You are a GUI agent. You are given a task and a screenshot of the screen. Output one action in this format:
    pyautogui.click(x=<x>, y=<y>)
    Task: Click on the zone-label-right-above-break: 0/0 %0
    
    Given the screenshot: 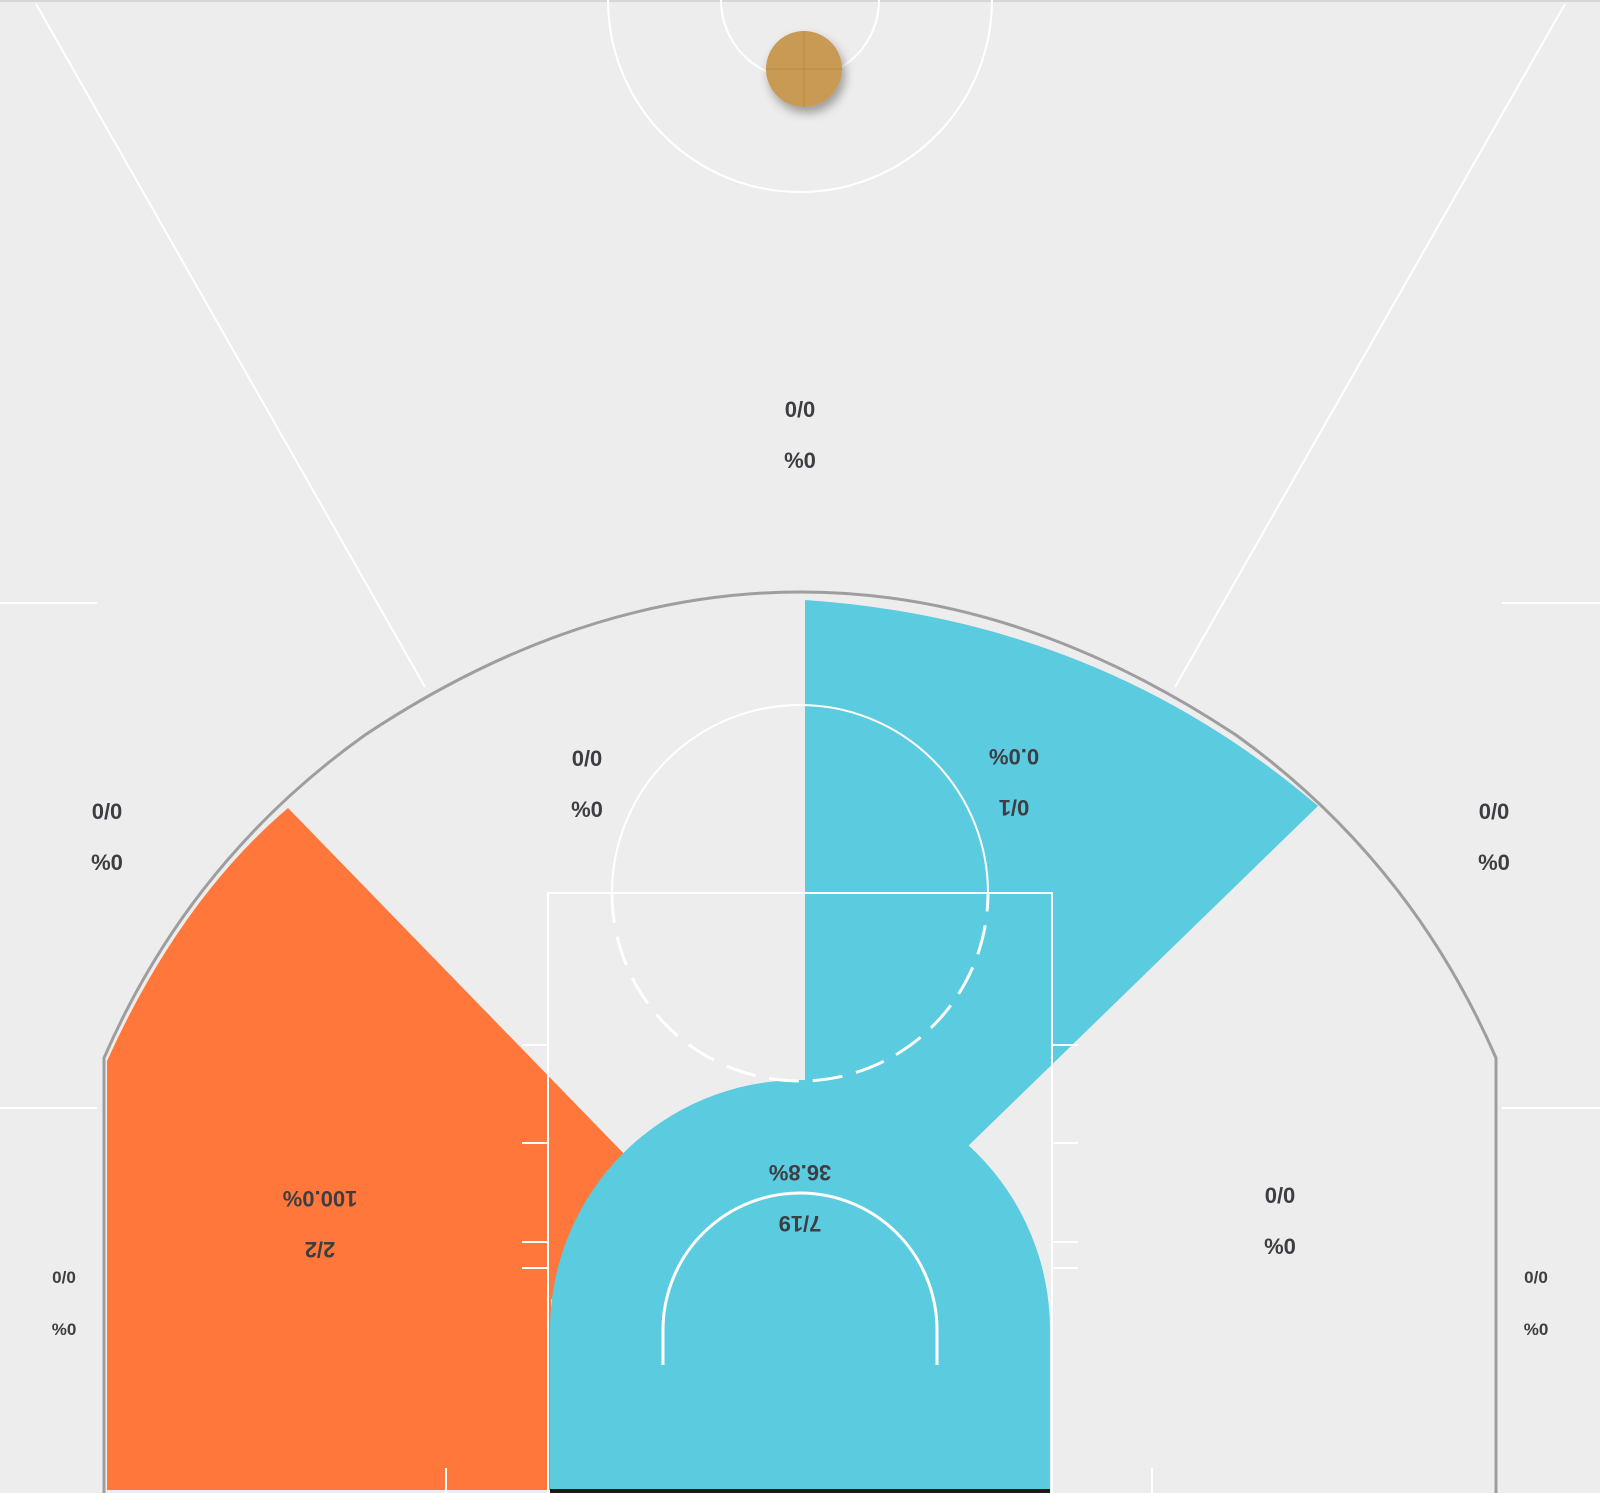 What is the action you would take?
    pyautogui.click(x=1494, y=837)
    